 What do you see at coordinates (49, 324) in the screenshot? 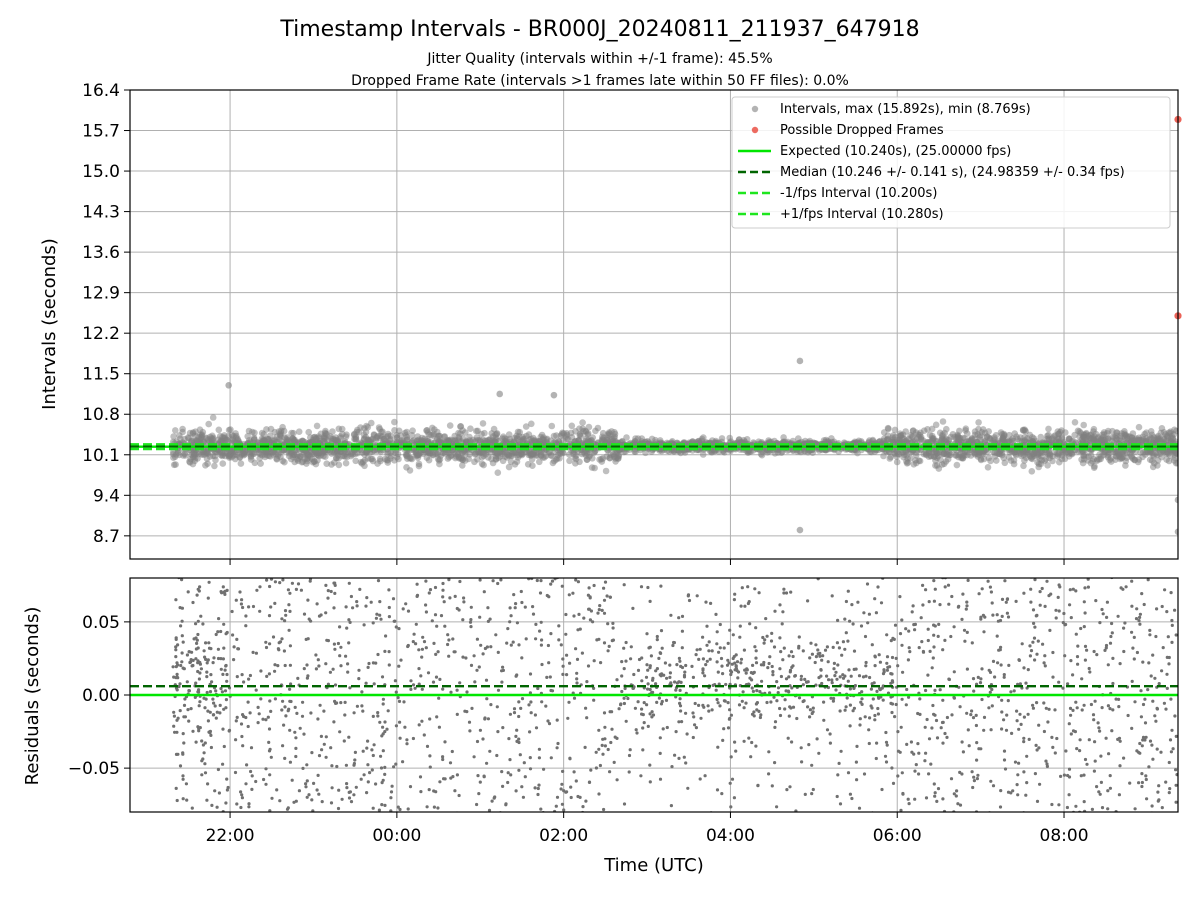
I see `intervals-y-axis-label: Intervals (seconds)` at bounding box center [49, 324].